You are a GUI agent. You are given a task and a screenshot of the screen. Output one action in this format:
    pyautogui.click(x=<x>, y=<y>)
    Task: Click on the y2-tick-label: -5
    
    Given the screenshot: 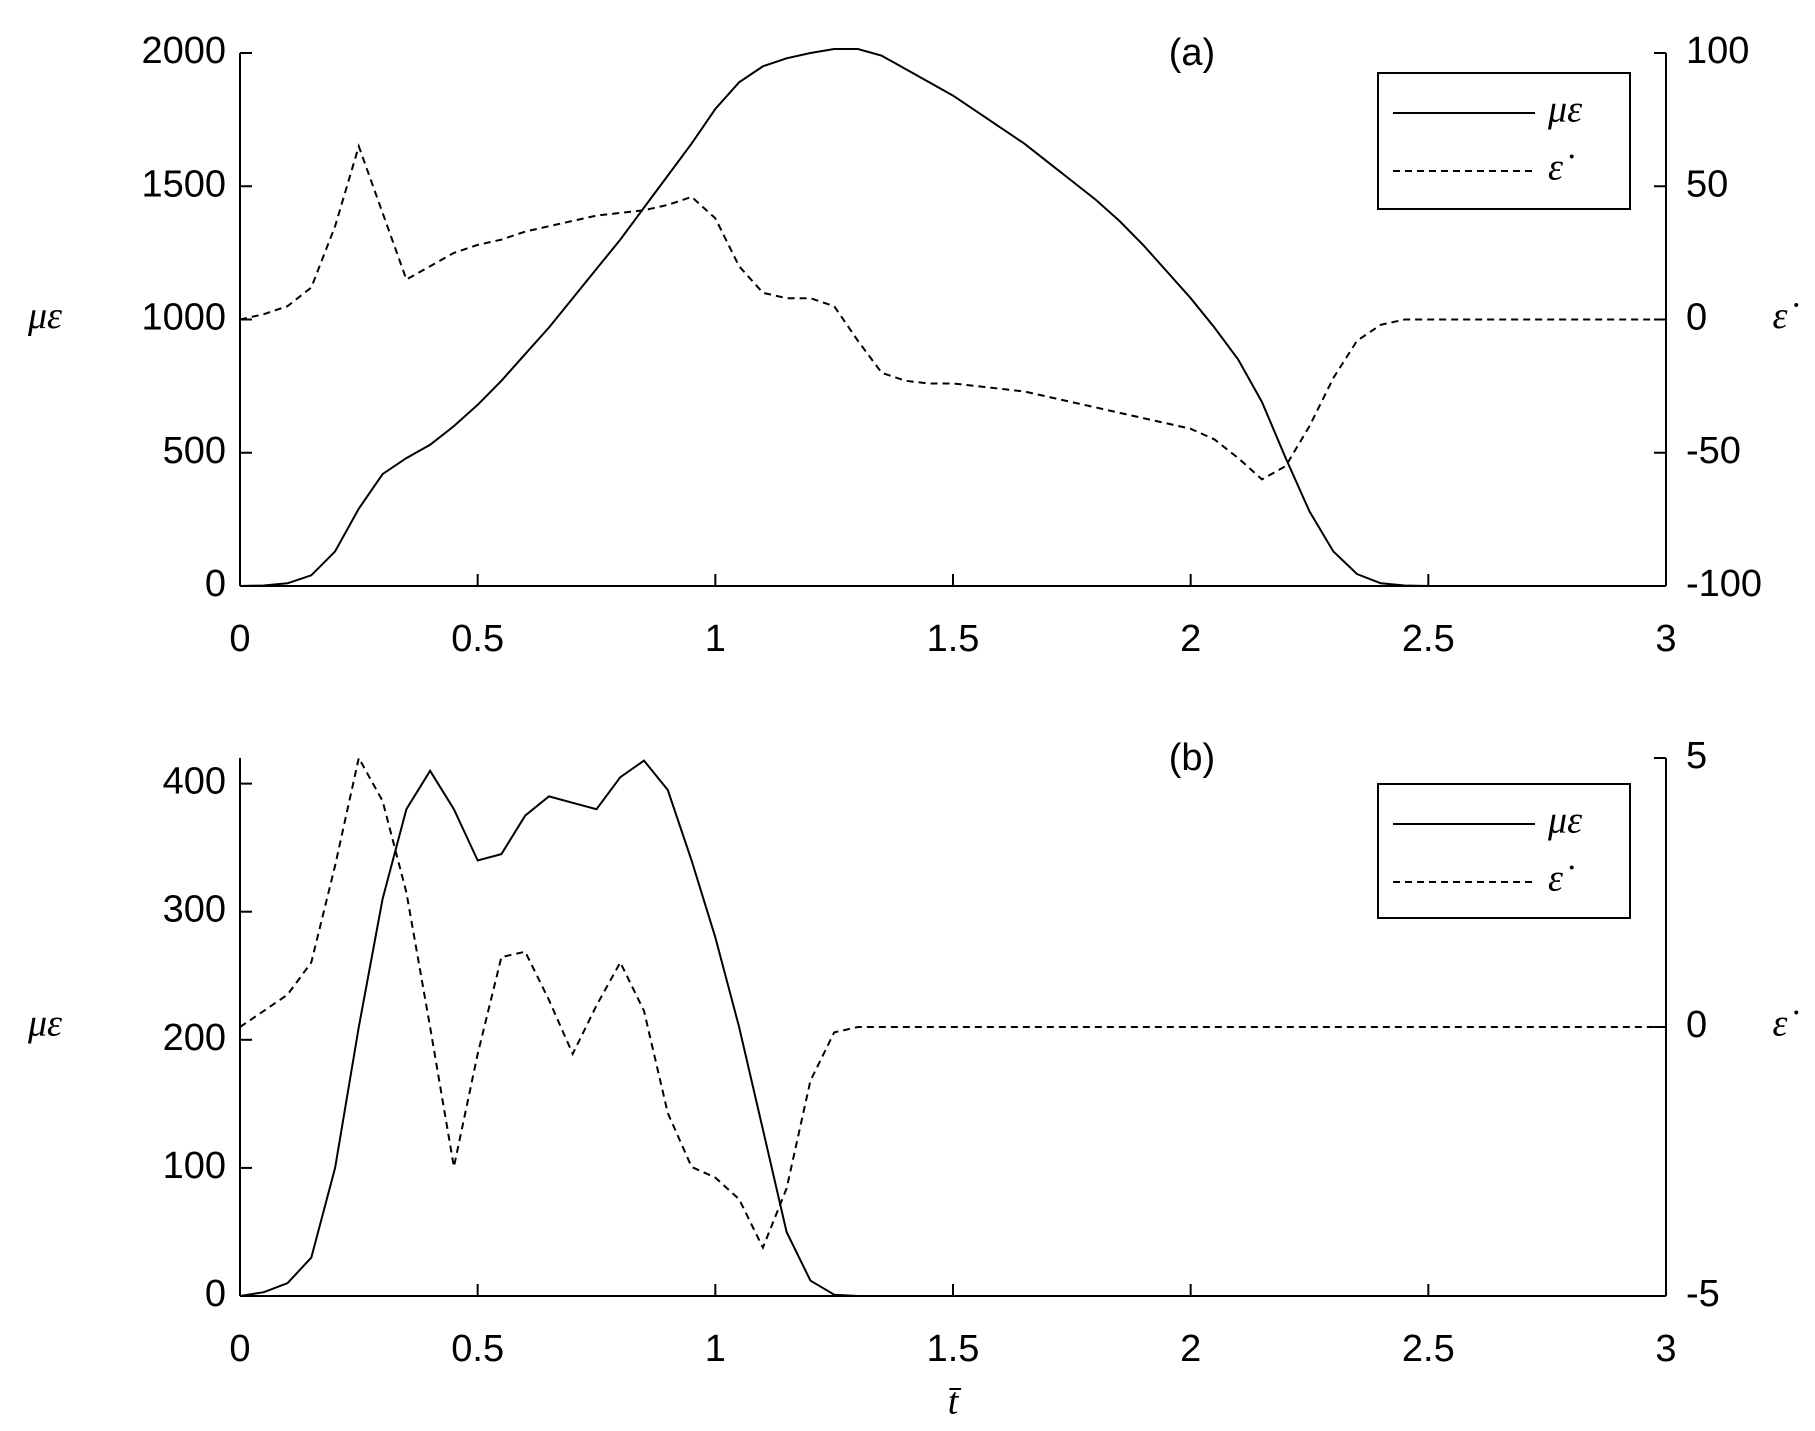 What is the action you would take?
    pyautogui.click(x=1703, y=1294)
    